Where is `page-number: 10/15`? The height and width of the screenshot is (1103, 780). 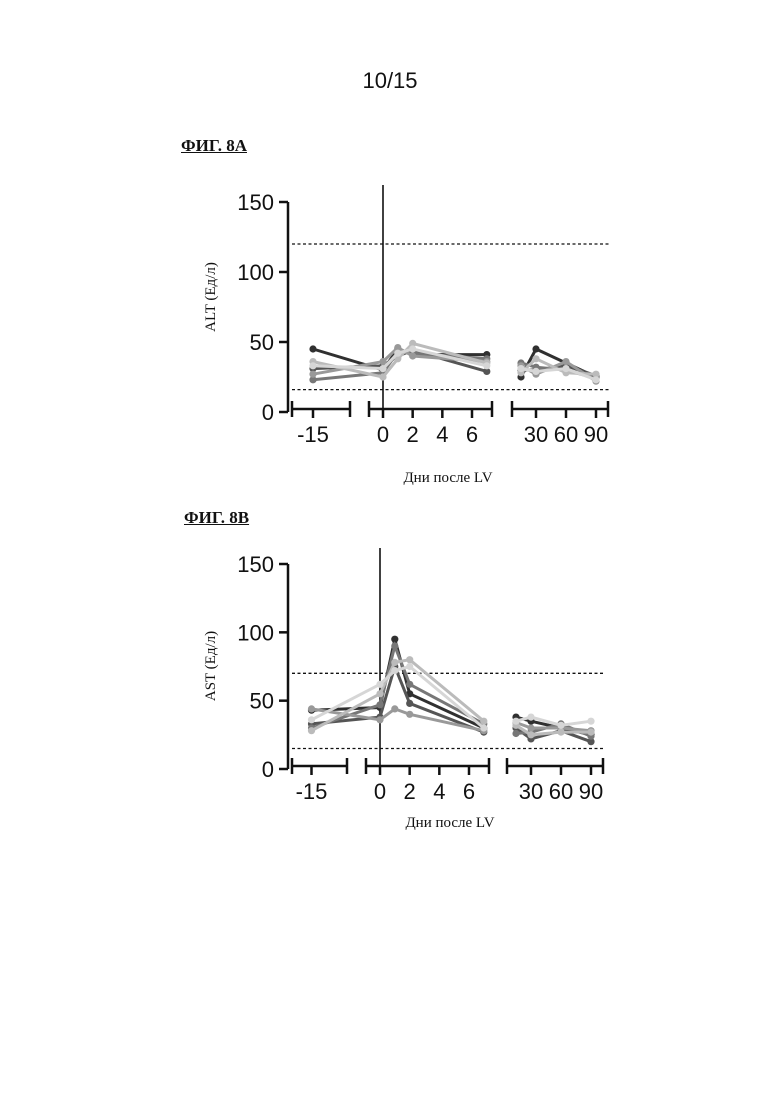 page-number: 10/15 is located at coordinates (390, 81).